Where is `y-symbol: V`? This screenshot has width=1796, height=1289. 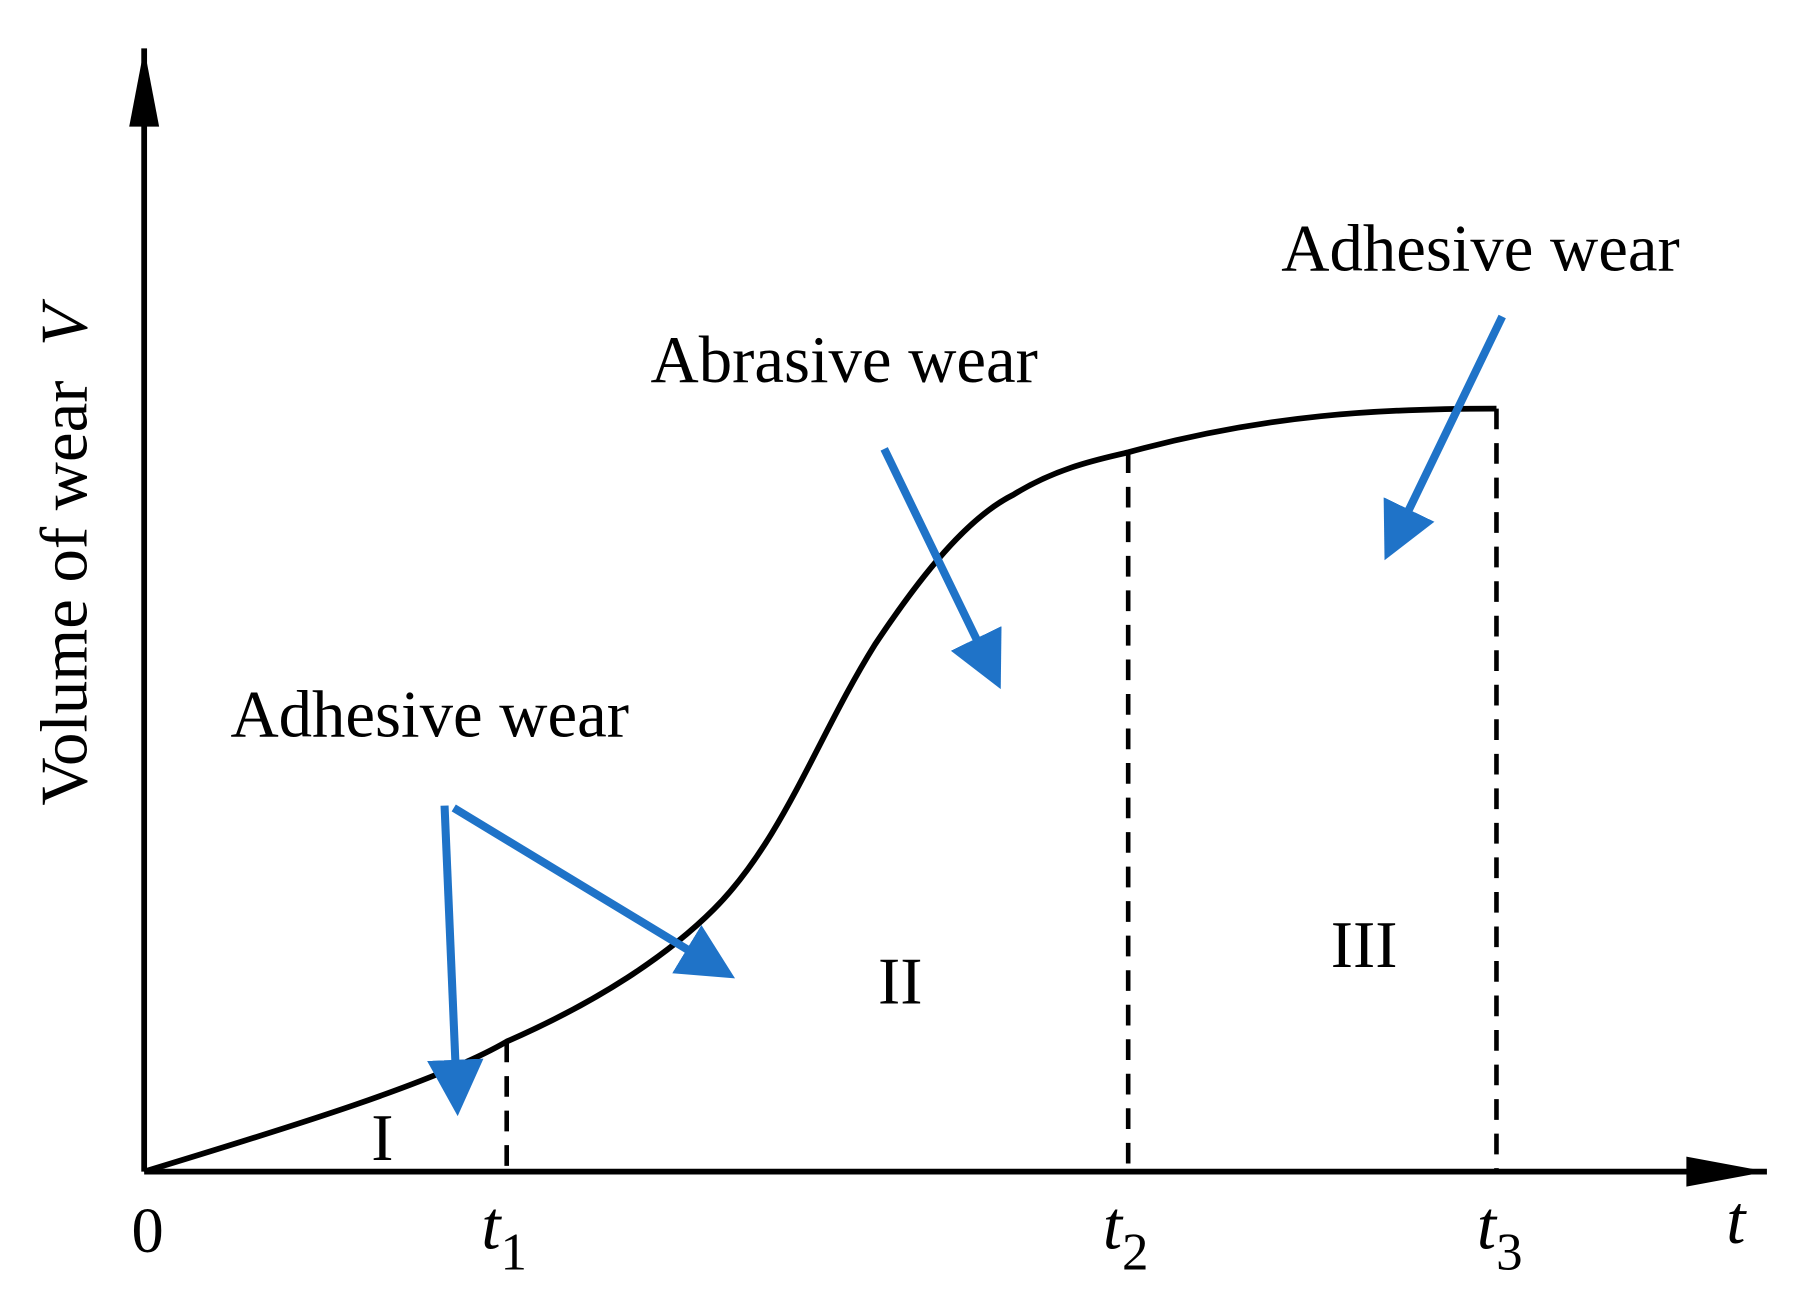 y-symbol: V is located at coordinates (65, 322).